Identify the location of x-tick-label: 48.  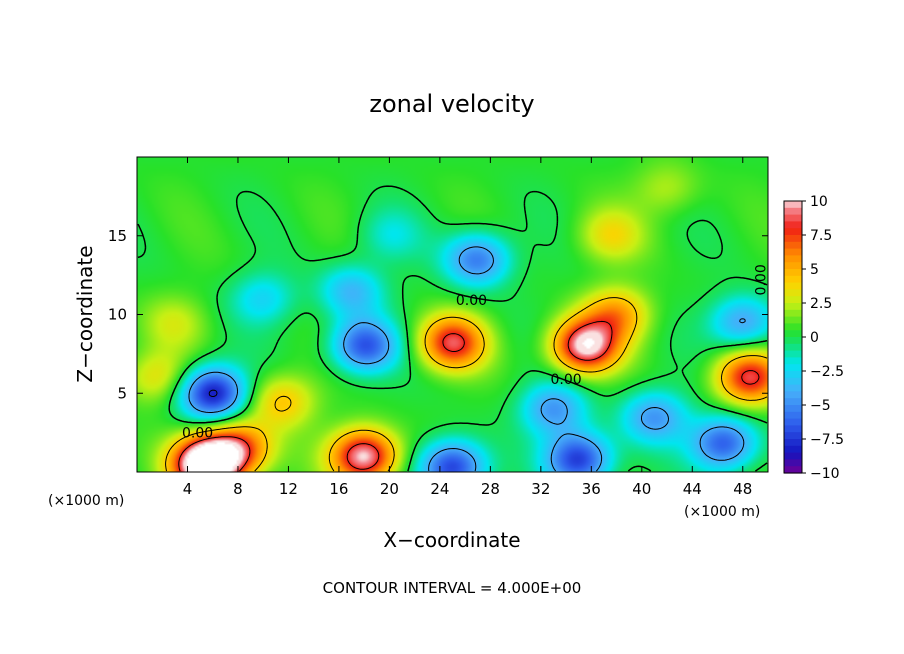
(742, 489).